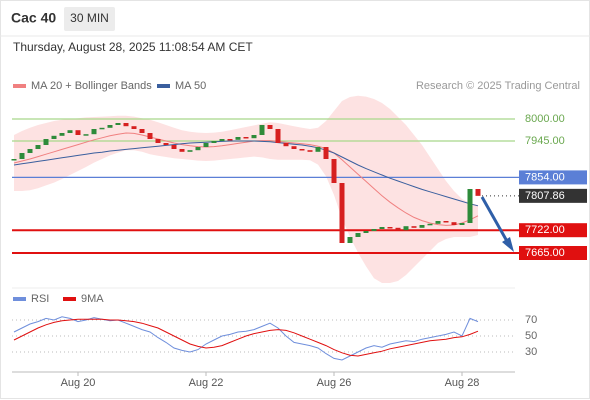  What do you see at coordinates (545, 196) in the screenshot?
I see `last-price-label: 7807.86` at bounding box center [545, 196].